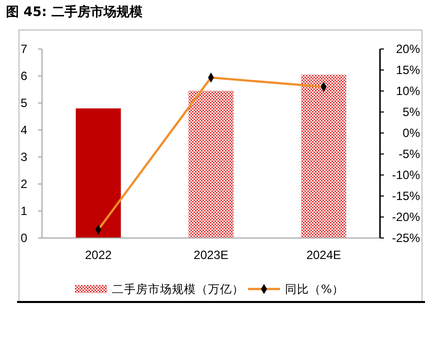 The height and width of the screenshot is (338, 435). Describe the element at coordinates (314, 289) in the screenshot. I see `legend-label: 同比（%）` at that location.